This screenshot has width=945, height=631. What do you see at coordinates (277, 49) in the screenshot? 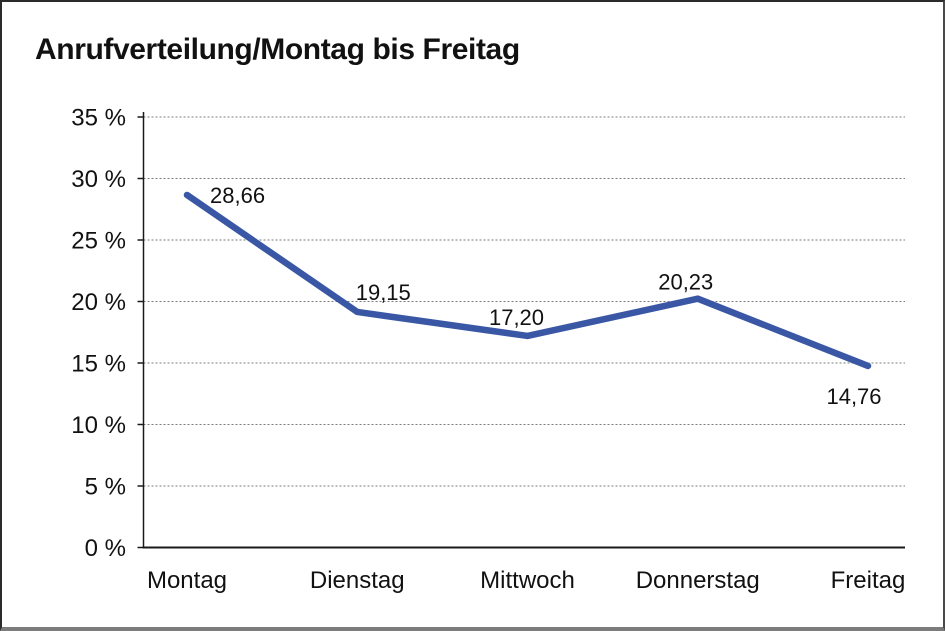
I see `chart-title: Anrufverteilung/Montag bis Freitag` at bounding box center [277, 49].